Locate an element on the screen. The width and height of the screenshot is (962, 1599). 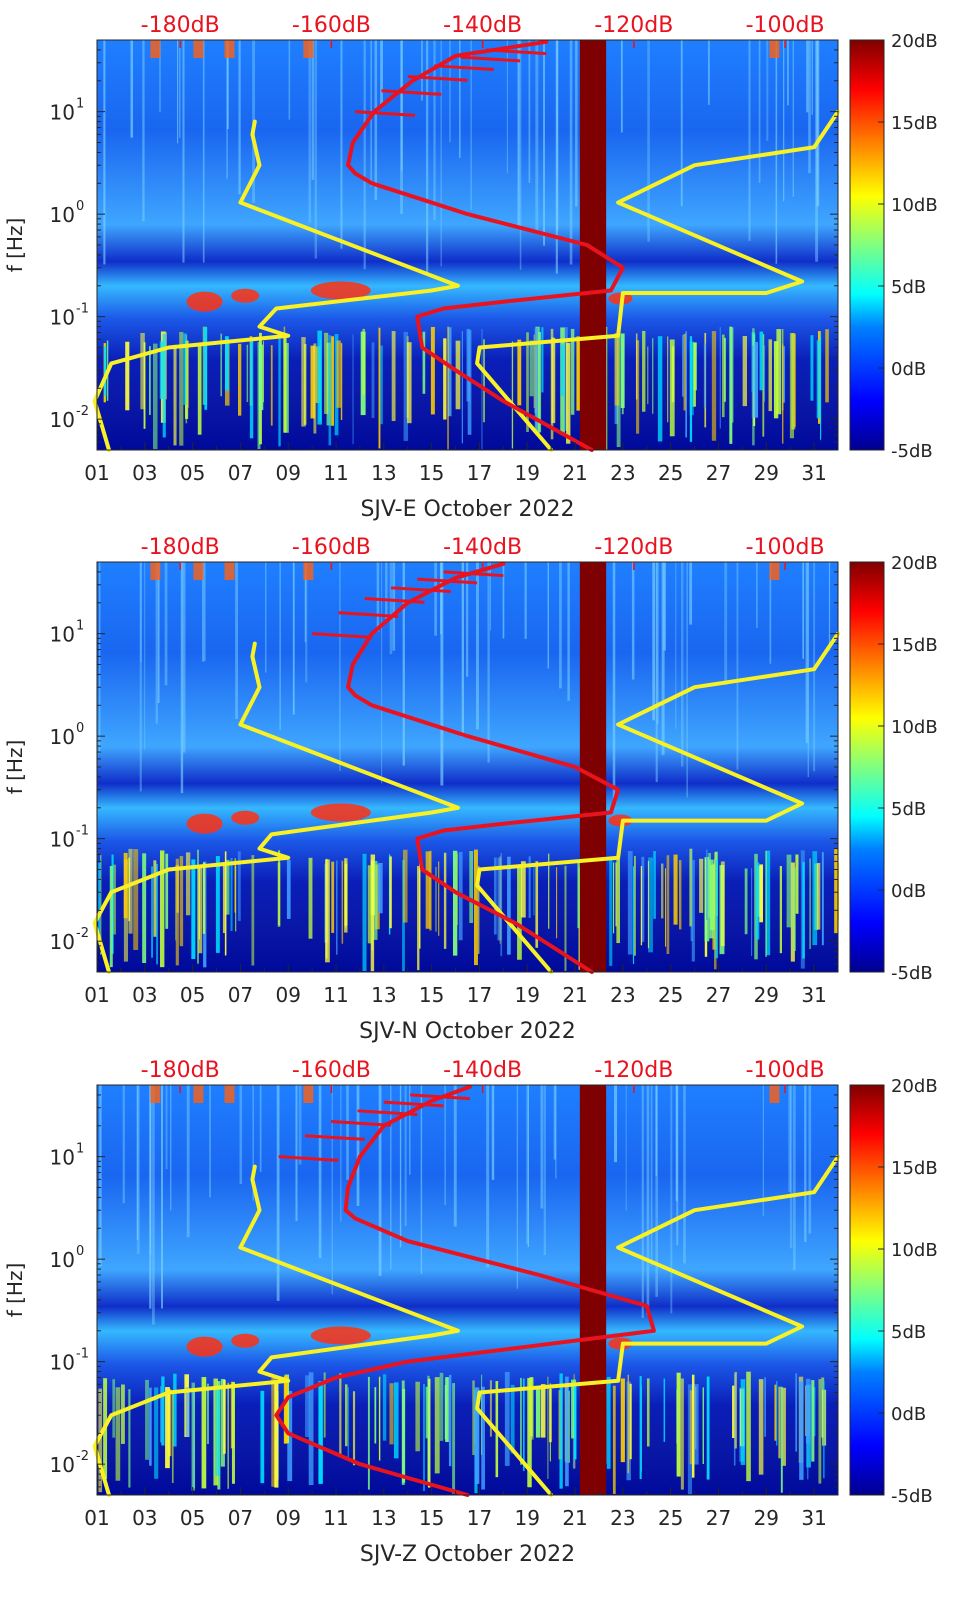
x-tick-label: 29 is located at coordinates (766, 1518).